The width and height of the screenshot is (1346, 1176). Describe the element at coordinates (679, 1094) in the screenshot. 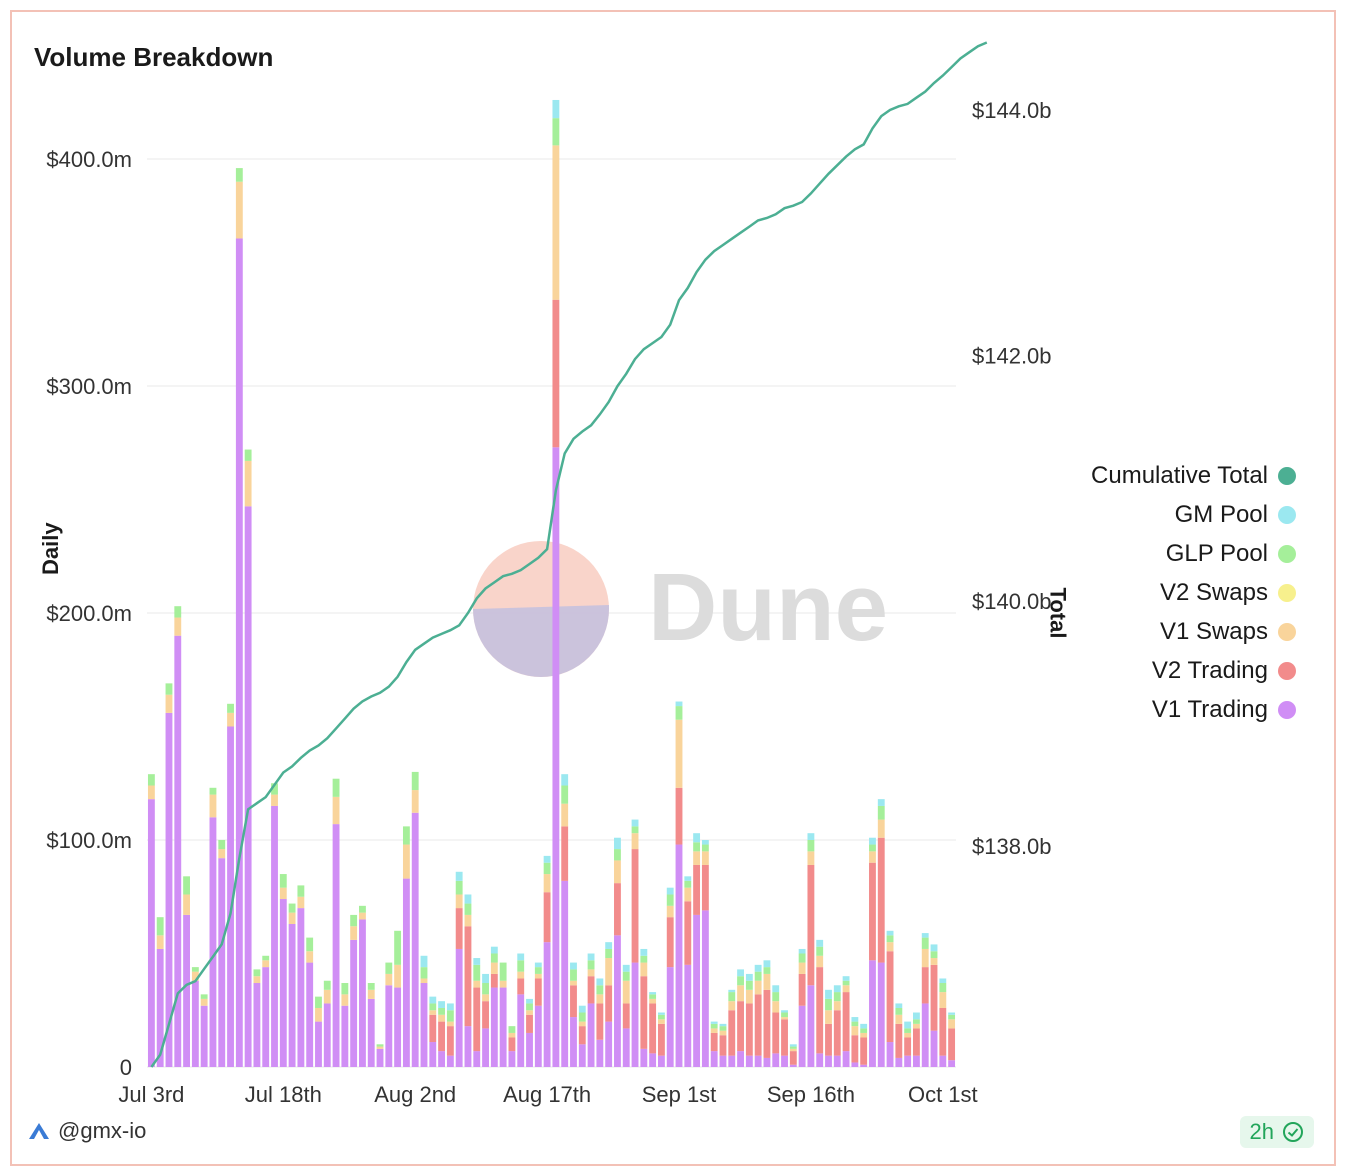

I see `x-tick-label: Sep 1st` at that location.